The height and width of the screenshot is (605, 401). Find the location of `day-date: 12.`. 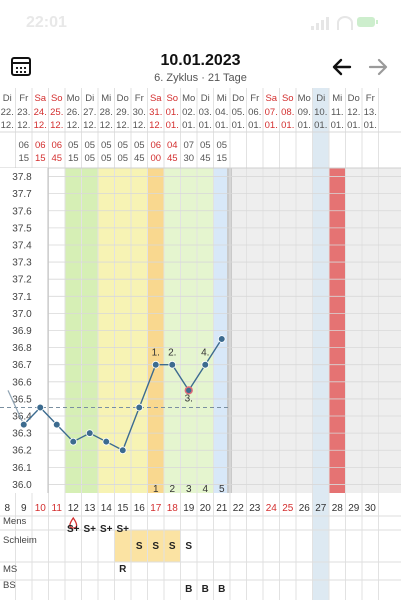

day-date: 12. is located at coordinates (353, 112).